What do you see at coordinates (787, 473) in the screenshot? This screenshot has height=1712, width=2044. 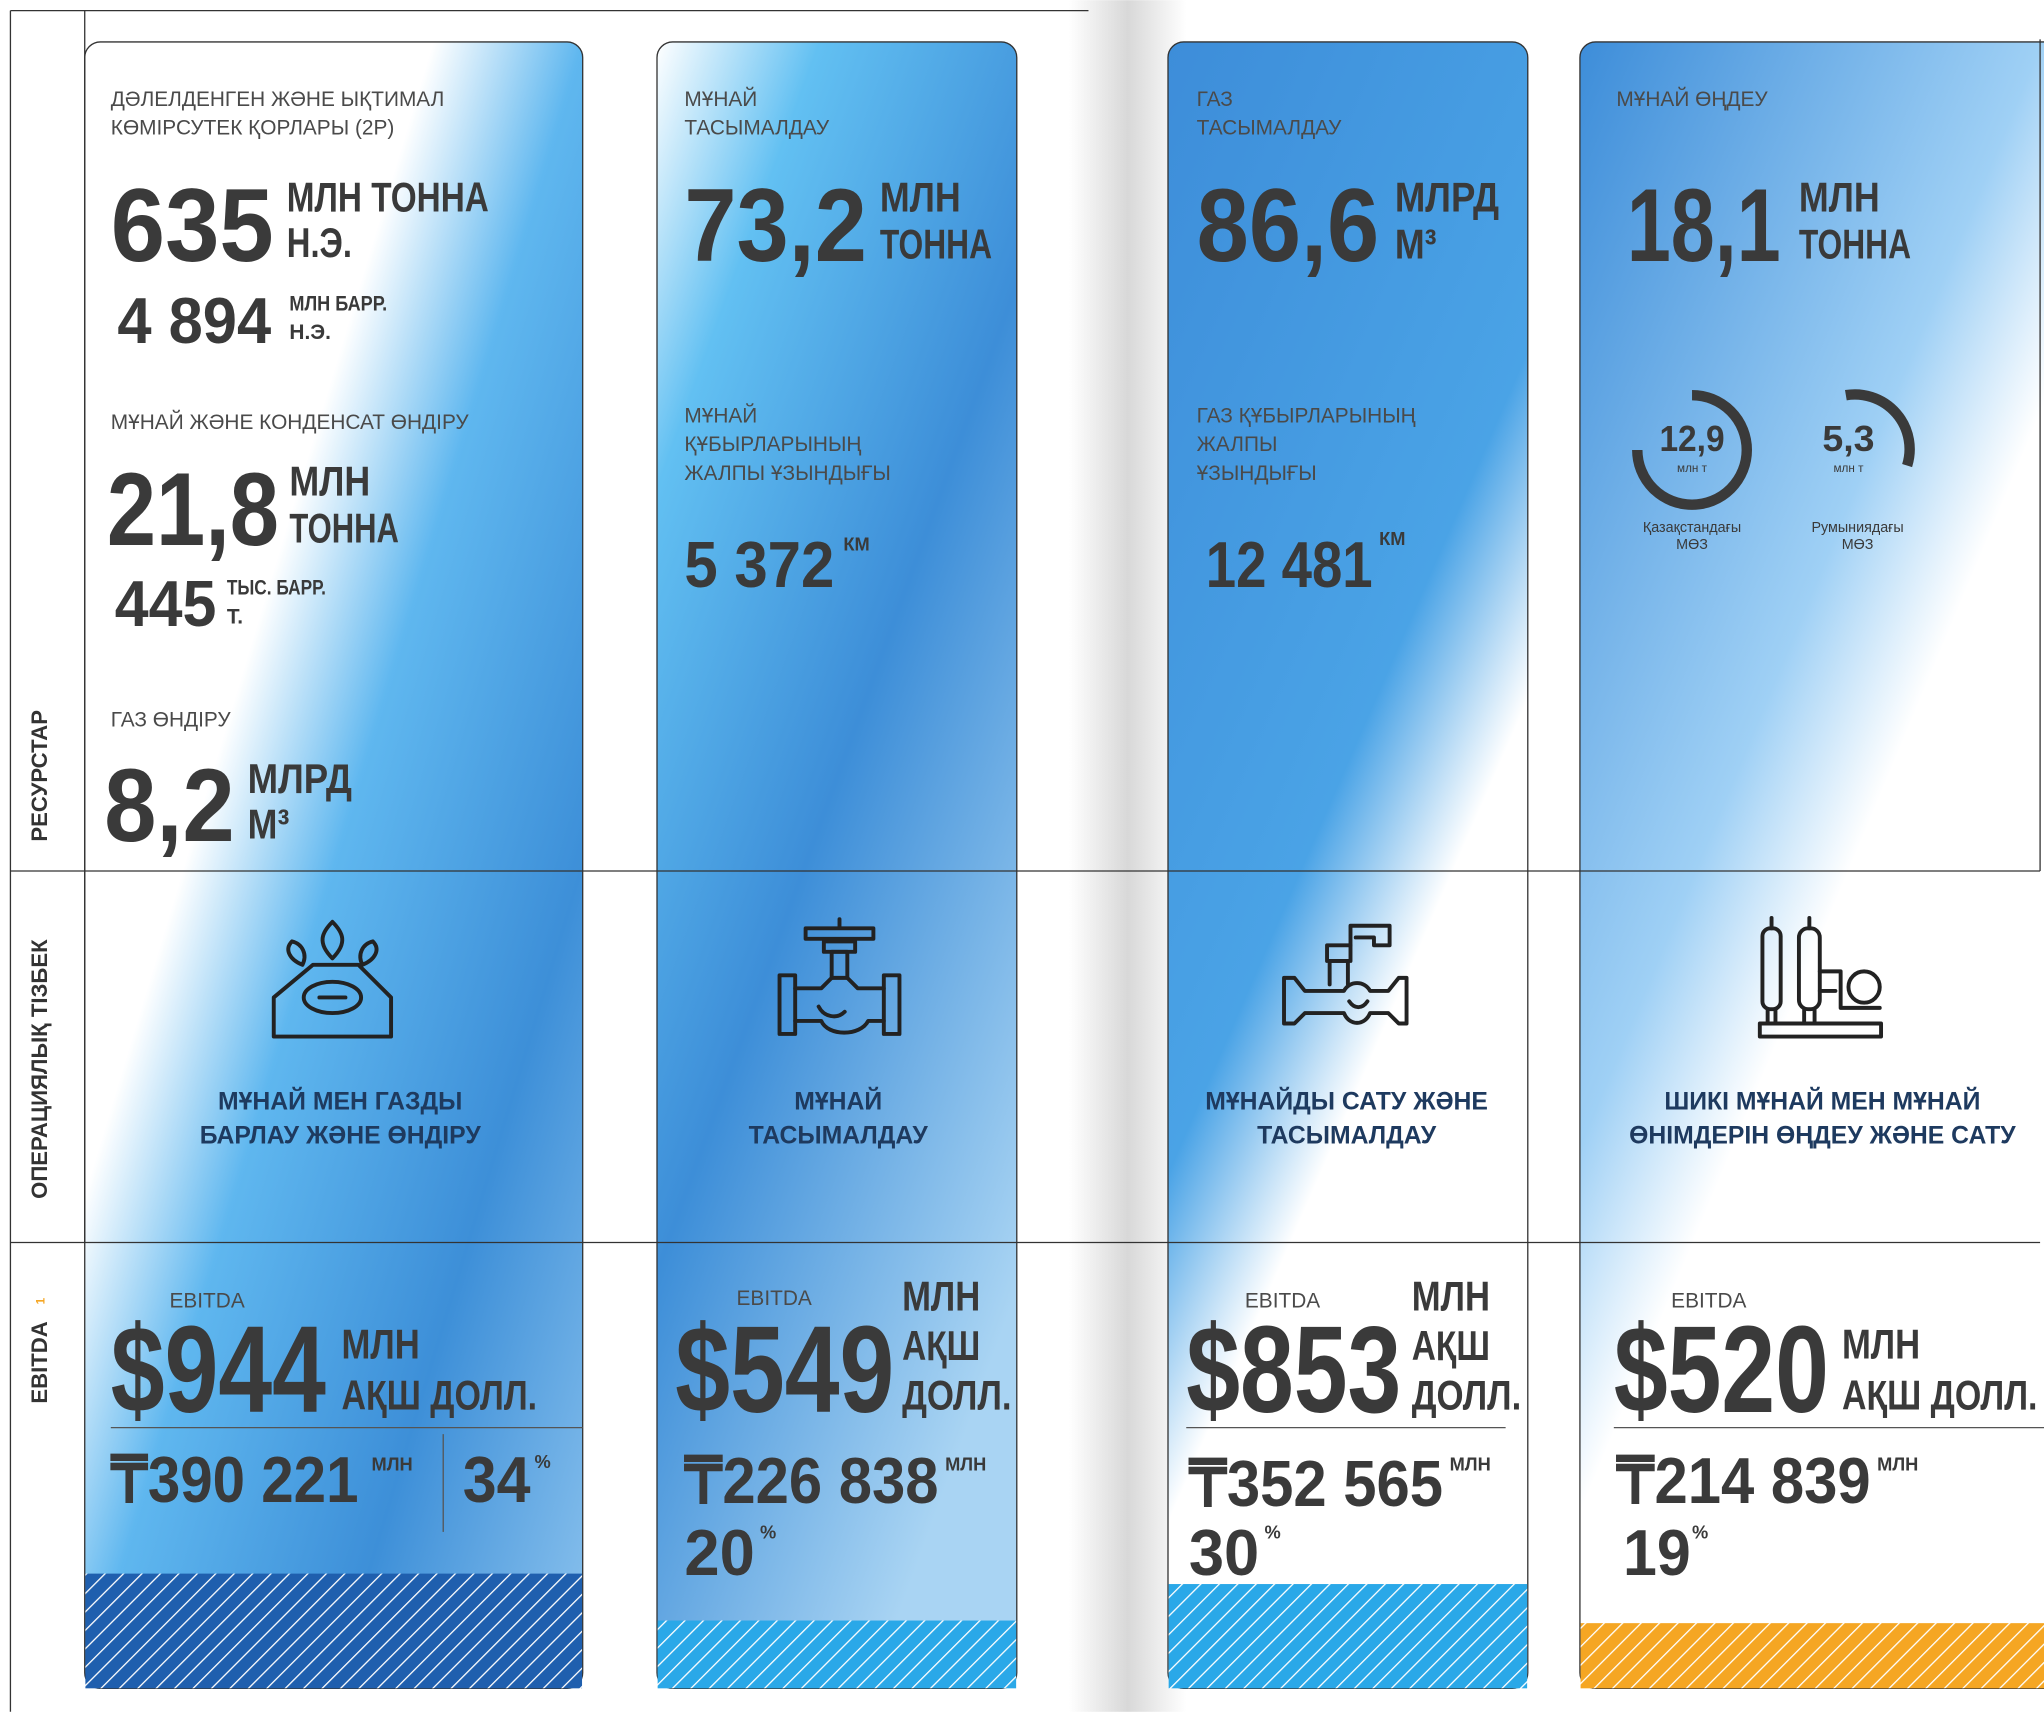 I see `label: ЖАЛПЫ ҰЗЫНДЫҒЫ` at bounding box center [787, 473].